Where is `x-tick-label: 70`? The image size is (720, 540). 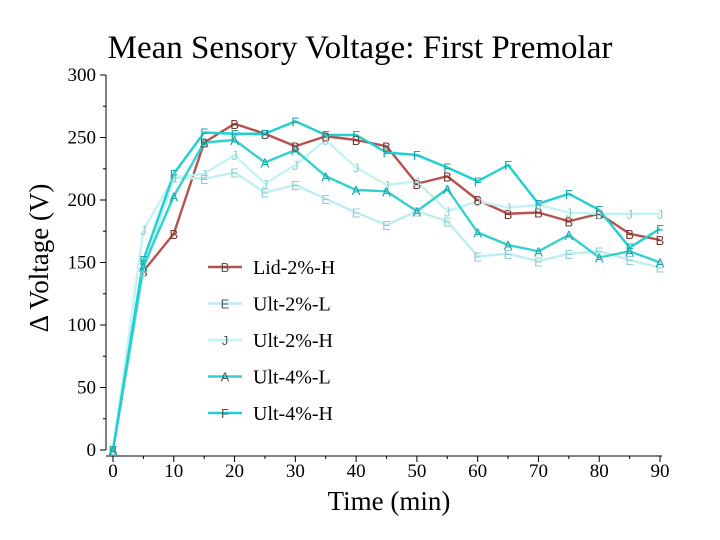 x-tick-label: 70 is located at coordinates (538, 471).